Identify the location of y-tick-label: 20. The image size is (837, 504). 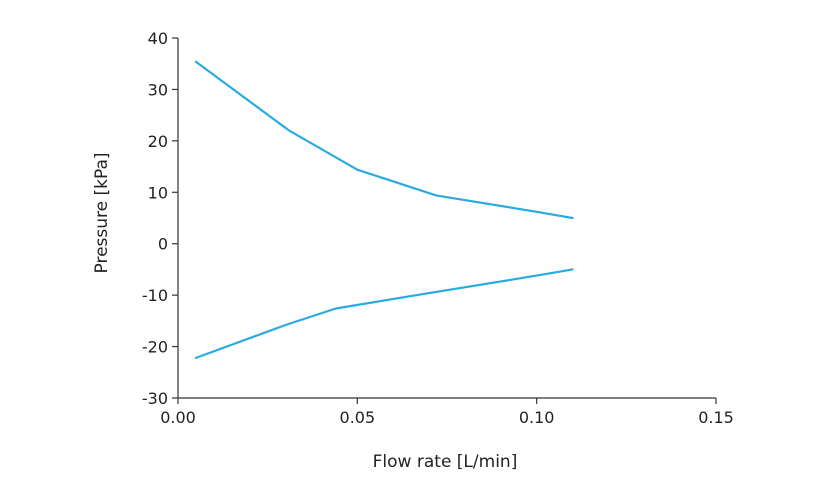
(158, 141).